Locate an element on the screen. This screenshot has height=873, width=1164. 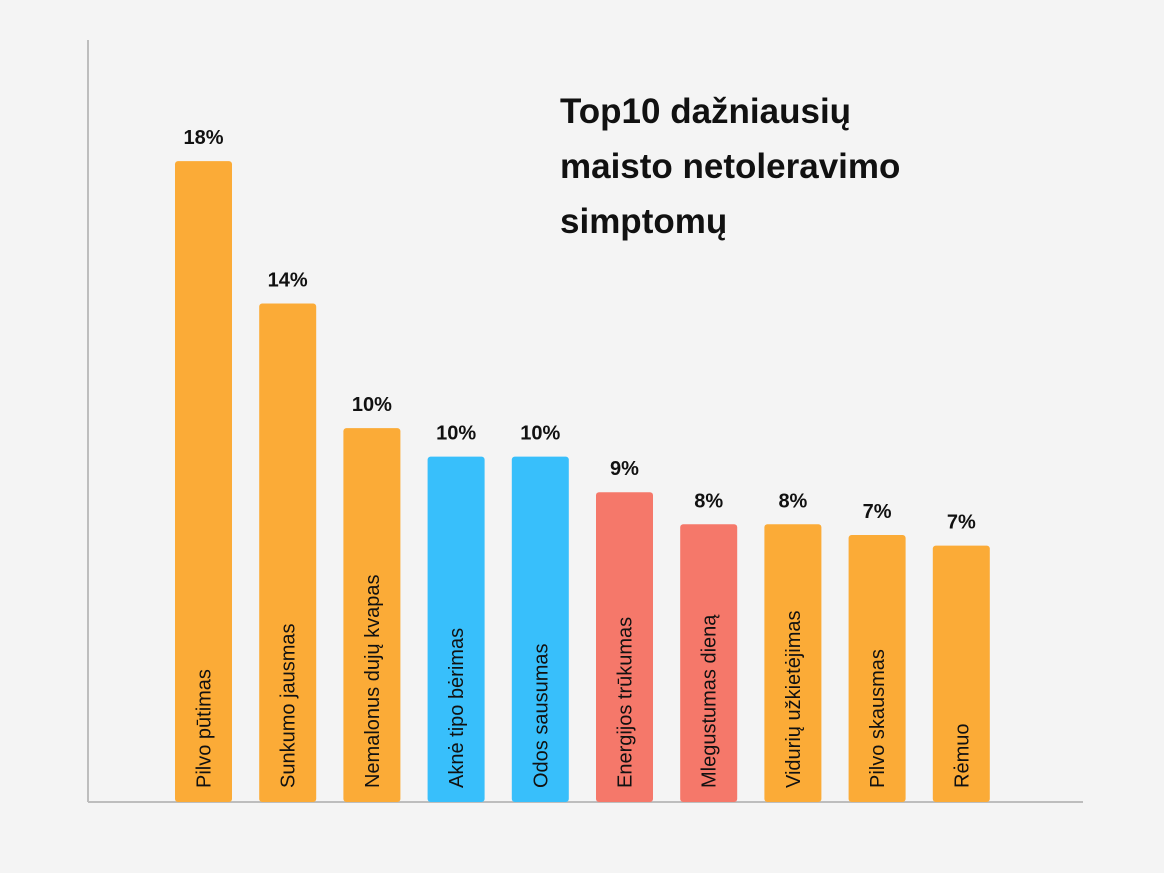
category-label: Mlegustumas dieną is located at coordinates (710, 701).